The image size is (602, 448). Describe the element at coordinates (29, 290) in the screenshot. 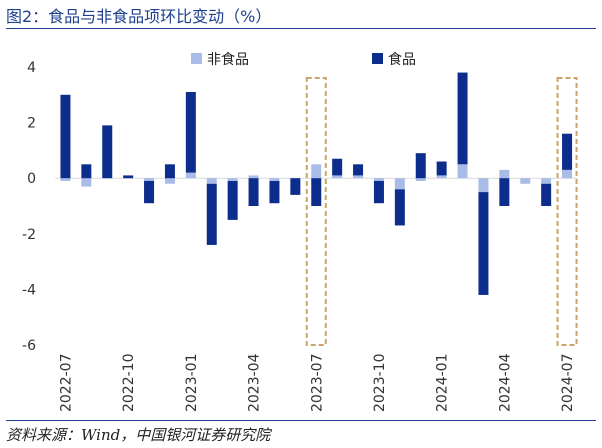

I see `y-tick-label: -4` at that location.